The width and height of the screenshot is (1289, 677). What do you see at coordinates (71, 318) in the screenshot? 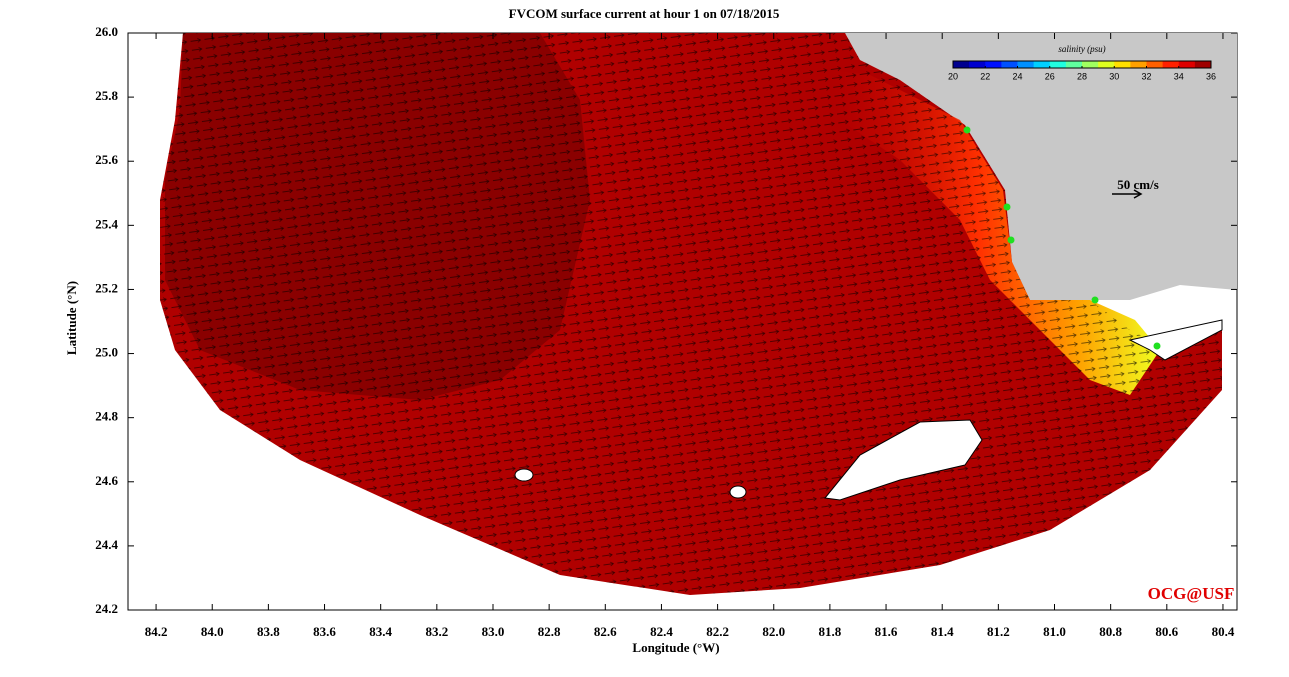
I see `y-axis-label: Latitude (°N)` at bounding box center [71, 318].